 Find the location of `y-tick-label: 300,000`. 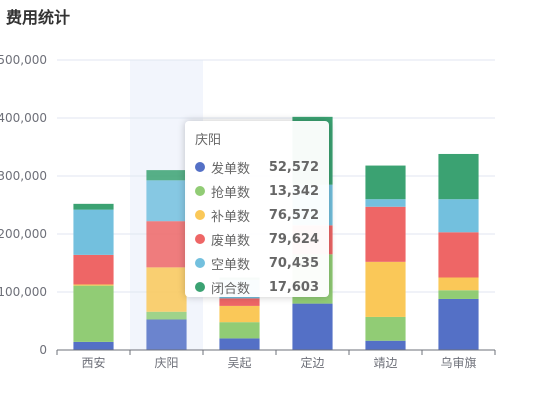

y-tick-label: 300,000 is located at coordinates (23, 176).